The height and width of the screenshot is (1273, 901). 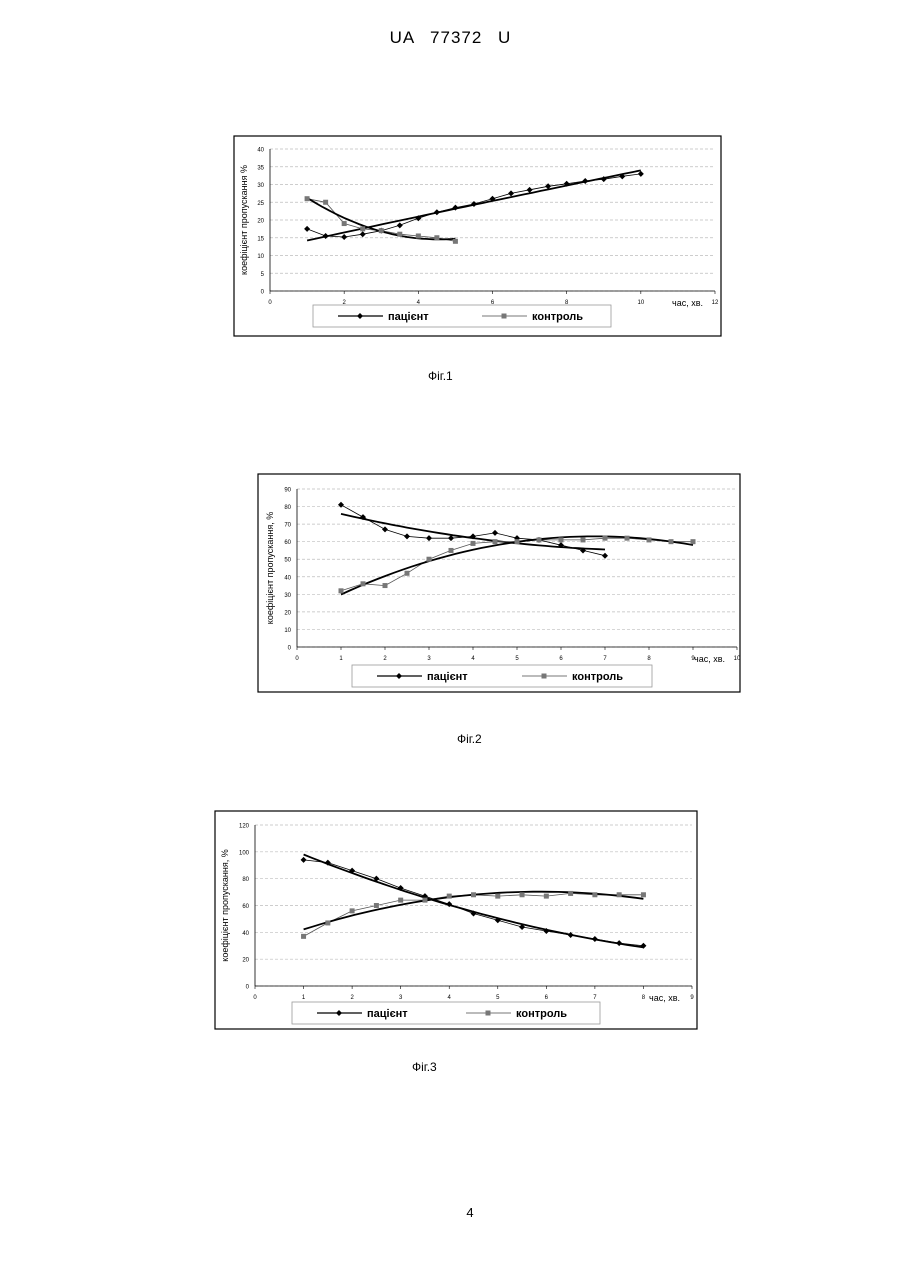 I want to click on y-tick-label: 120, so click(x=244, y=827).